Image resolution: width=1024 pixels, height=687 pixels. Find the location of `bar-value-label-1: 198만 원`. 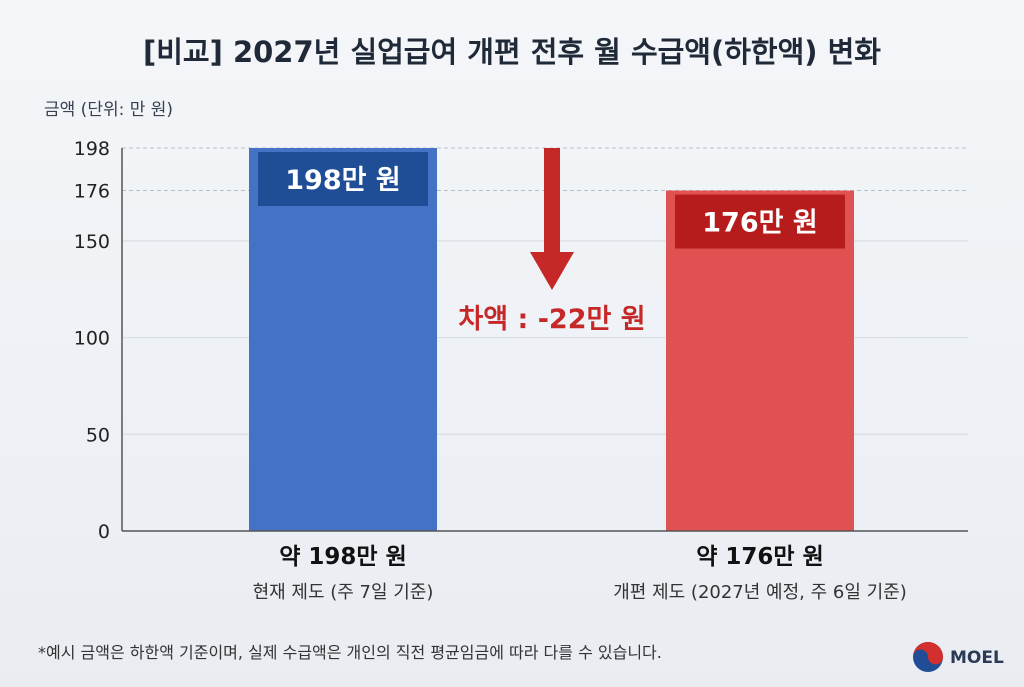

bar-value-label-1: 198만 원 is located at coordinates (342, 180).